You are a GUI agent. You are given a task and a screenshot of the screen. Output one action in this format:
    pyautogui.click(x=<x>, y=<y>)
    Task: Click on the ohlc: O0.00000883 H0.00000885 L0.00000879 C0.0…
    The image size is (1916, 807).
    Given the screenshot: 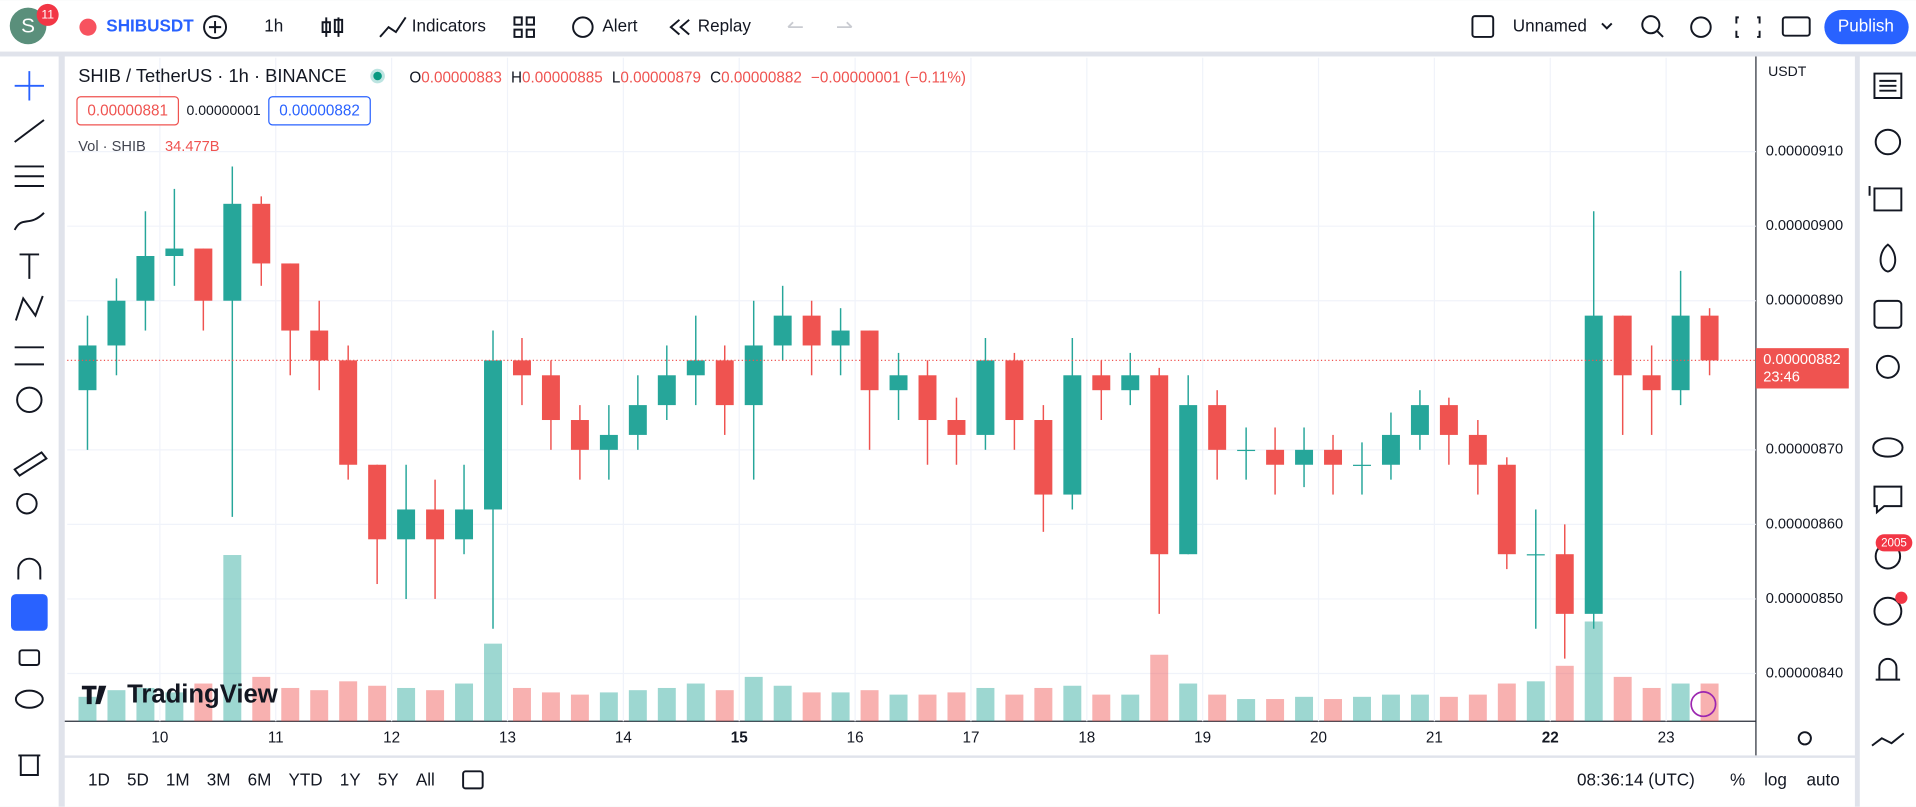 What is the action you would take?
    pyautogui.click(x=687, y=77)
    